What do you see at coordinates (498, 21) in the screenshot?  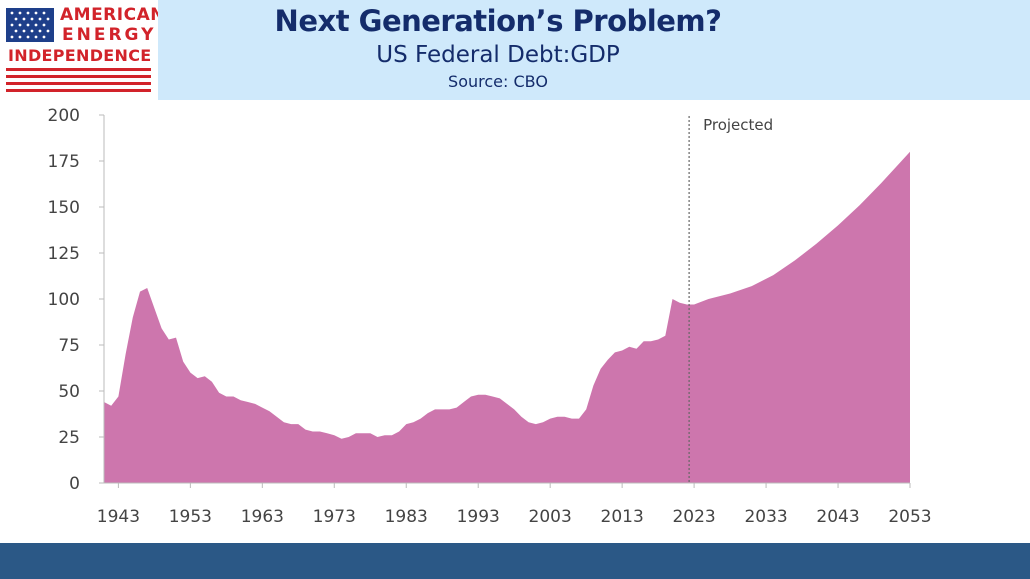 I see `chart-title: Next Generation’s Problem?` at bounding box center [498, 21].